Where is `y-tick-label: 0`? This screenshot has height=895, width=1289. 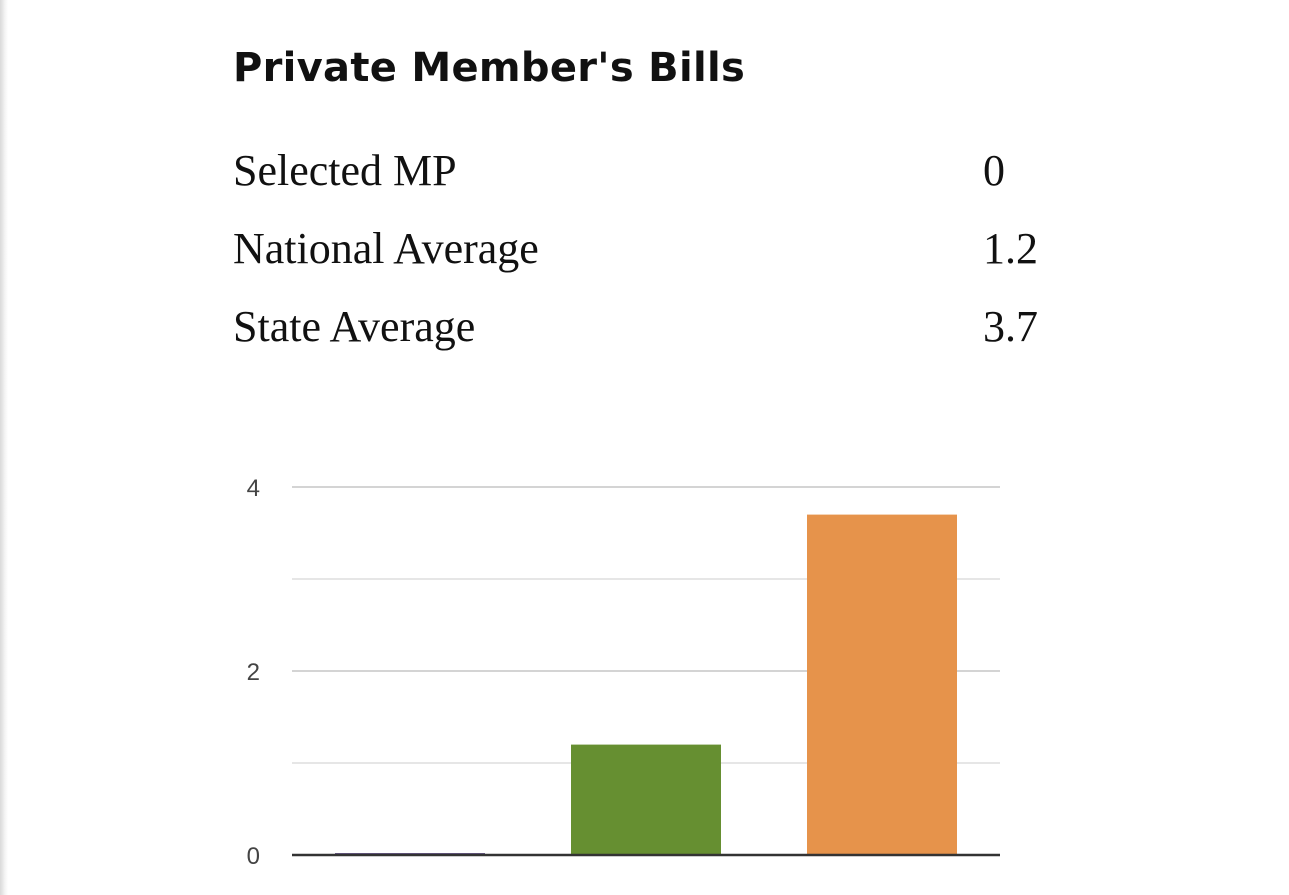 y-tick-label: 0 is located at coordinates (253, 856).